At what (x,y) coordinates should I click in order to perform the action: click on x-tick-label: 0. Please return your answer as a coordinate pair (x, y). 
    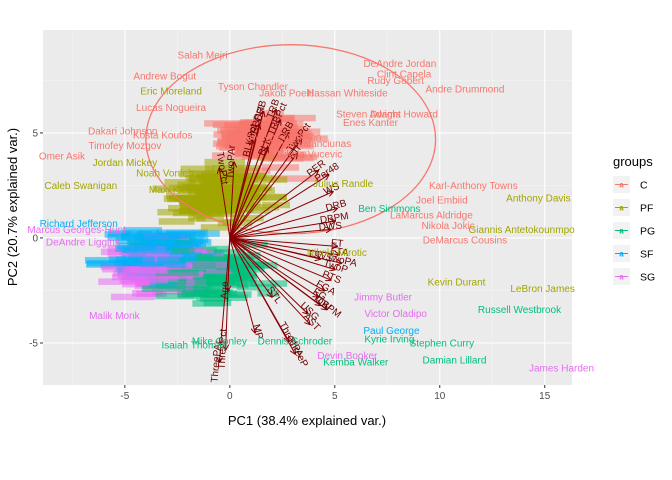
    Looking at the image, I should click on (230, 396).